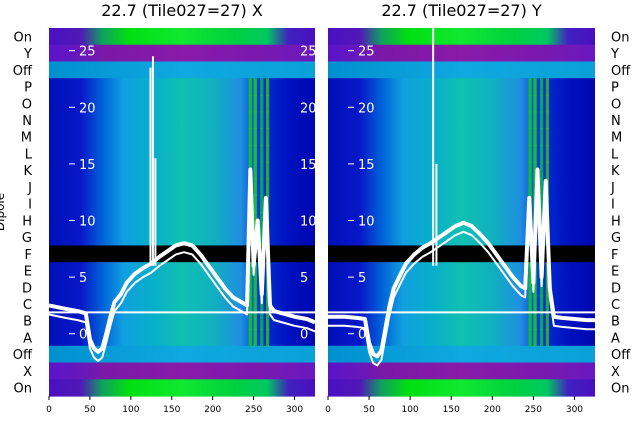 This screenshot has width=640, height=440. What do you see at coordinates (87, 165) in the screenshot?
I see `inner-tick-label: 15` at bounding box center [87, 165].